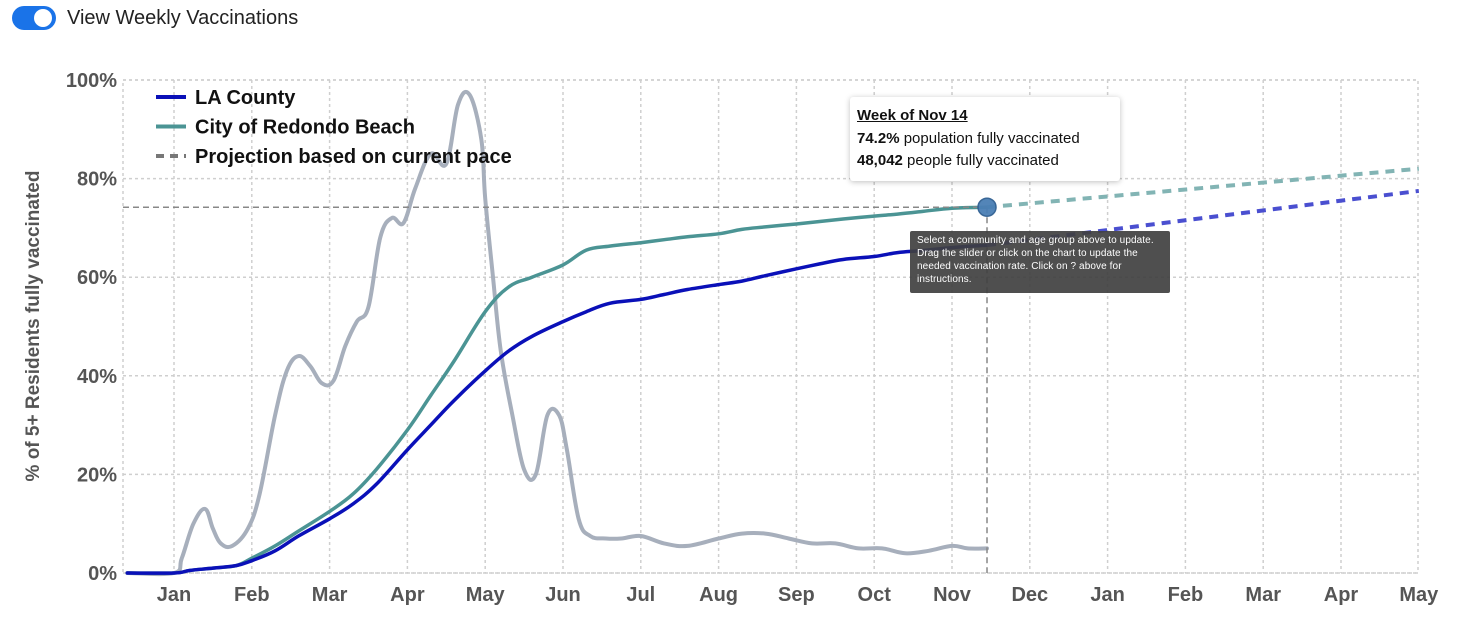  Describe the element at coordinates (305, 128) in the screenshot. I see `legend-label: City of Redondo Beach` at that location.